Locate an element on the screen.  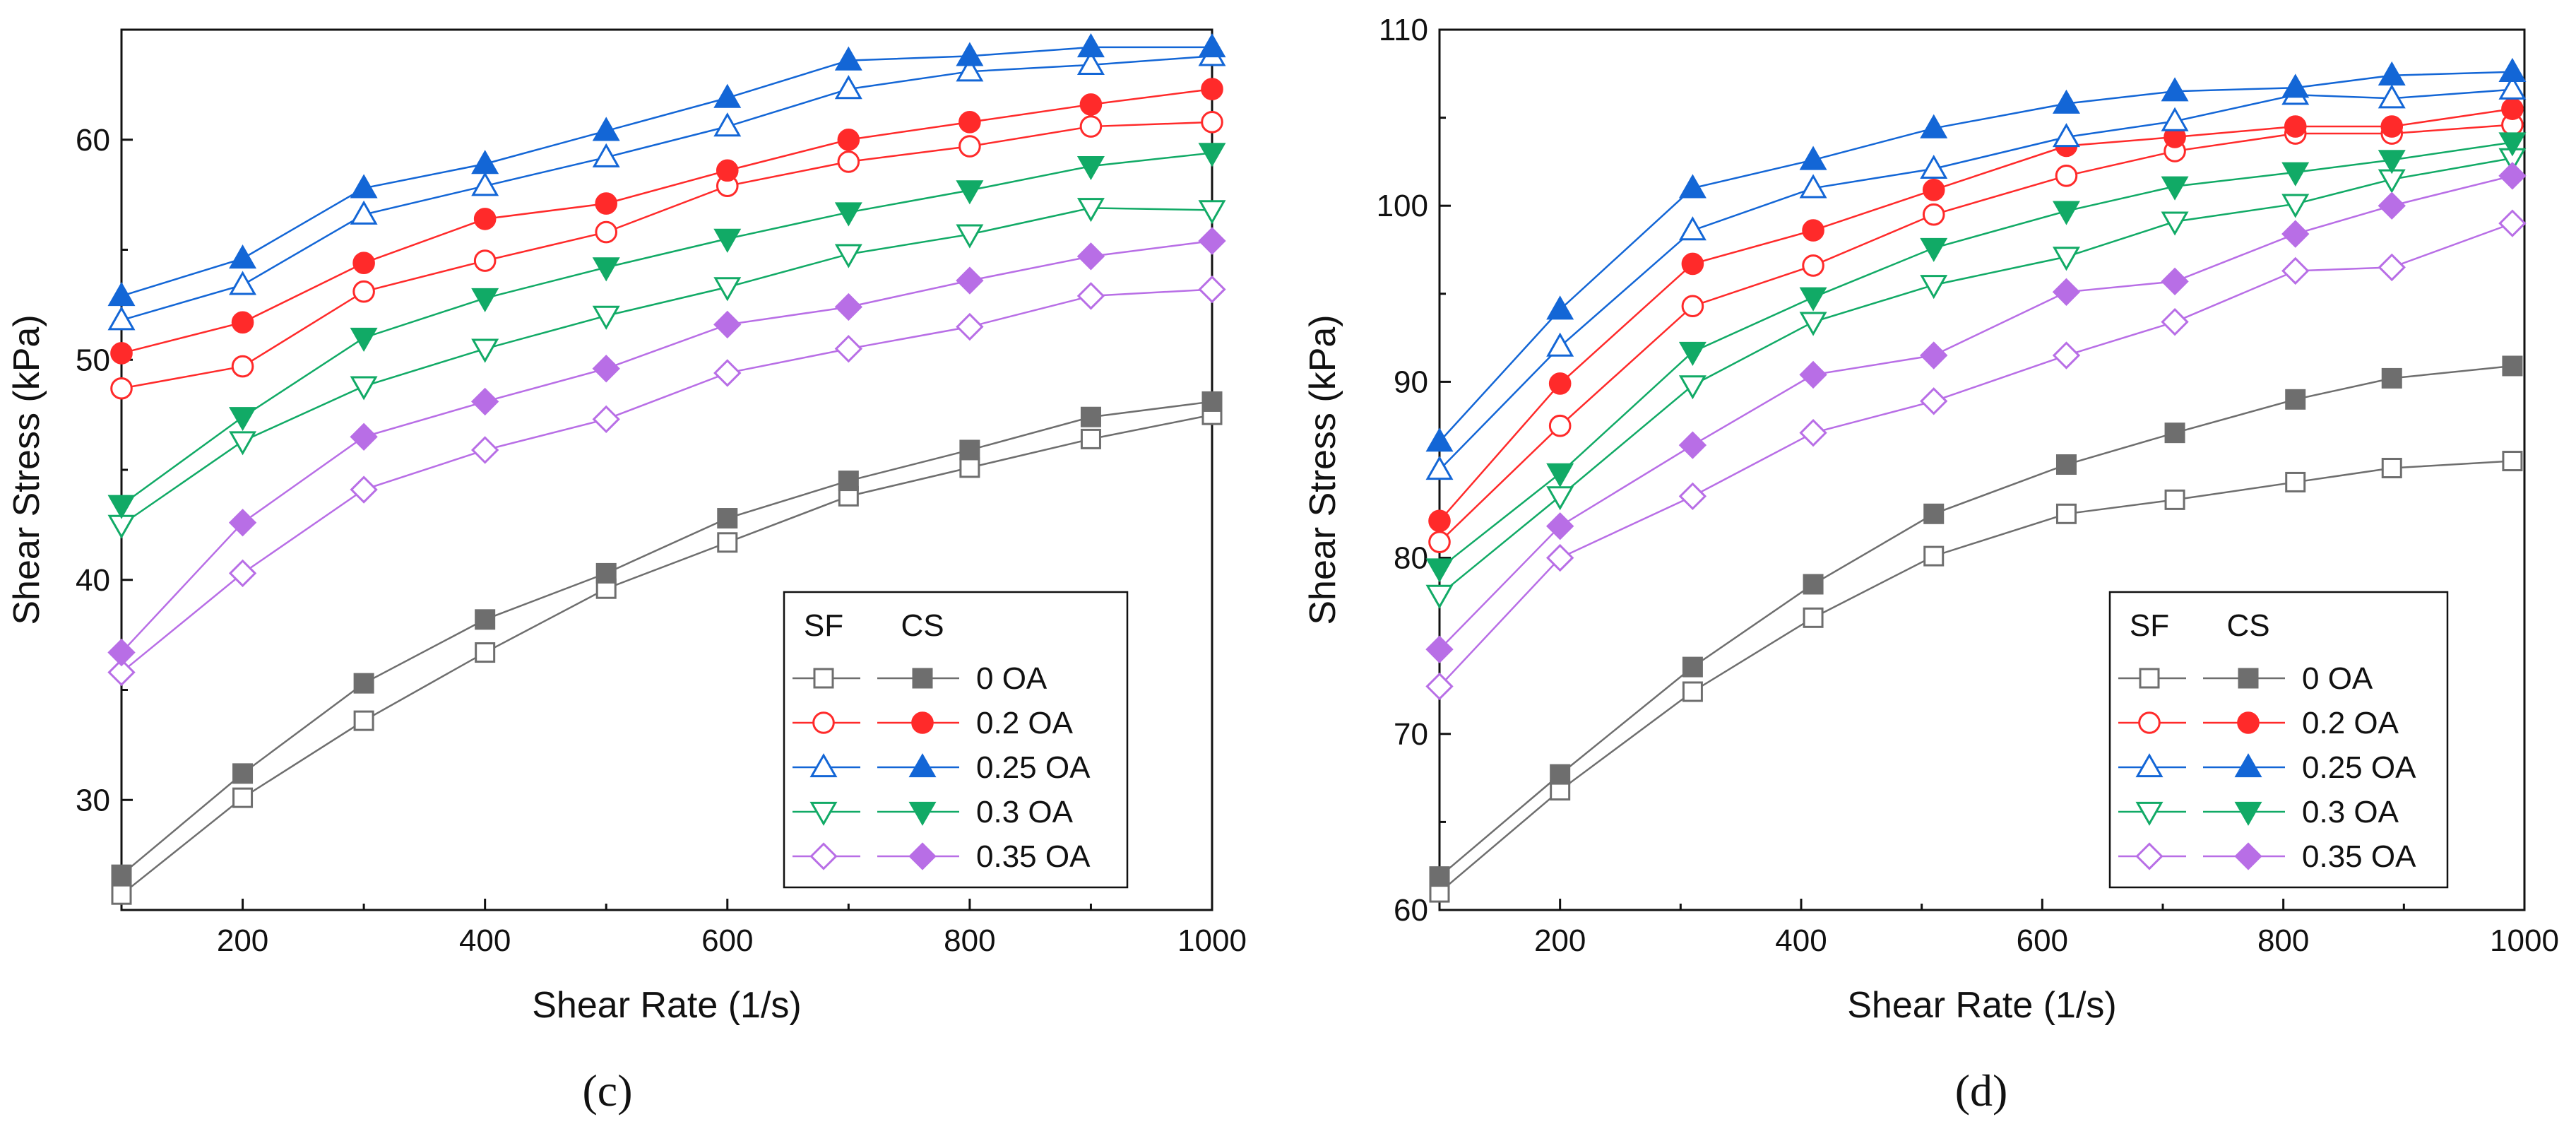
y-tick-label: 80 is located at coordinates (1411, 558).